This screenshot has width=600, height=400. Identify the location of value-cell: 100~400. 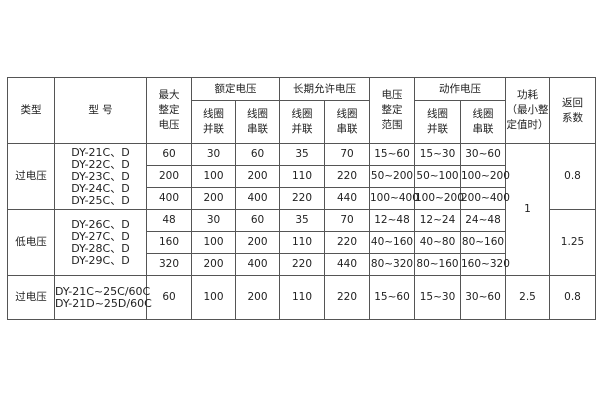
(394, 198).